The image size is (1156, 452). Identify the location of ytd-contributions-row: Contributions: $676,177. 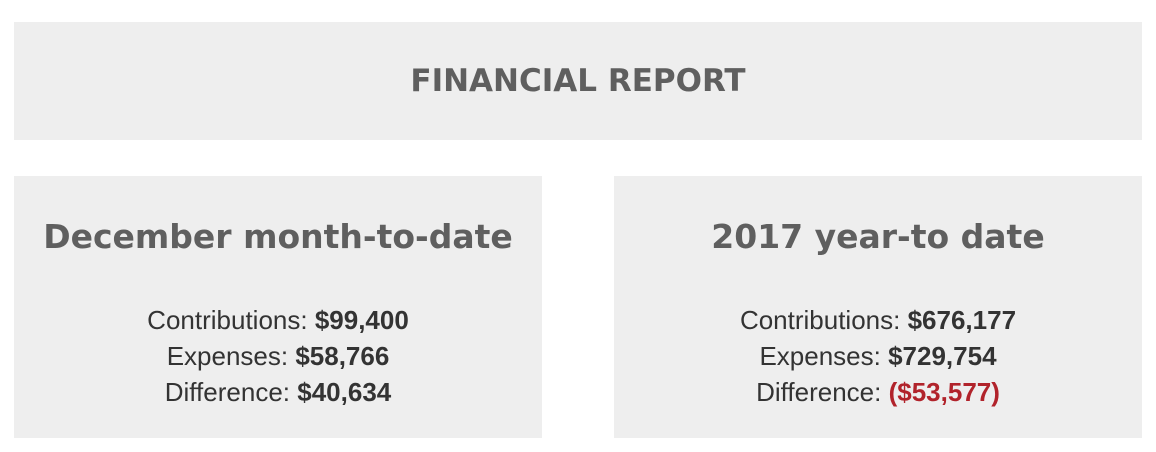
(878, 320).